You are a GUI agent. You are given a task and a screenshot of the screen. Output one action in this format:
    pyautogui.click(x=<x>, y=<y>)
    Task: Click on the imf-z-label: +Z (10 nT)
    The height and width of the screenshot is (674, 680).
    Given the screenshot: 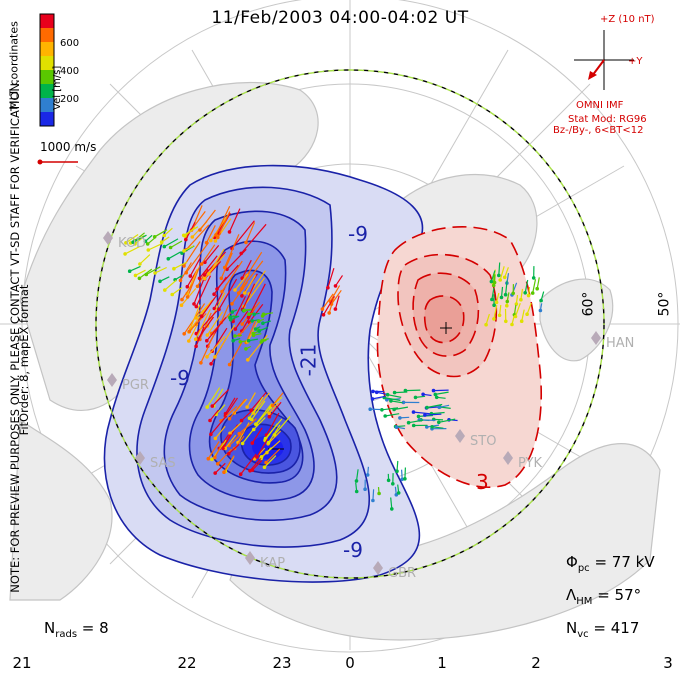 What is the action you would take?
    pyautogui.click(x=627, y=19)
    